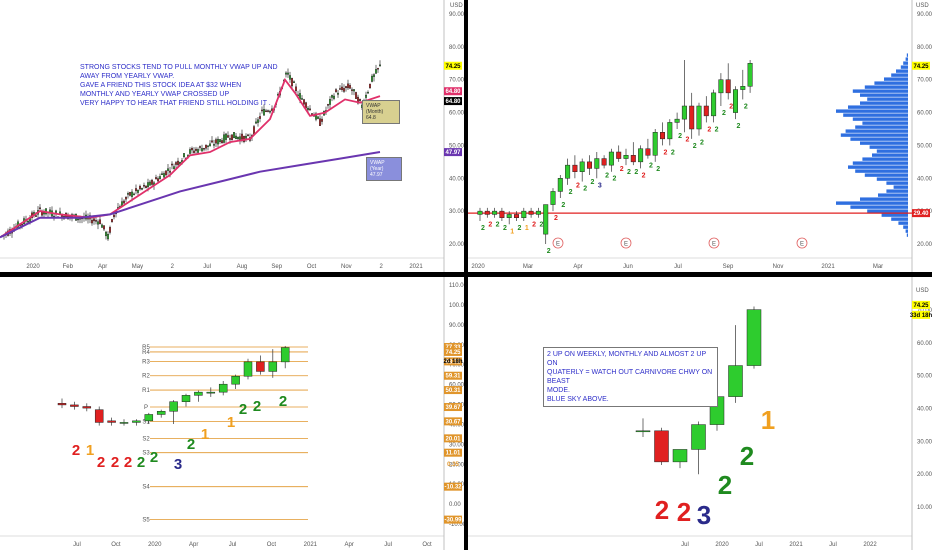  What do you see at coordinates (384, 169) in the screenshot?
I see `vwap-year-label: VWAP (Year) 47.97` at bounding box center [384, 169].